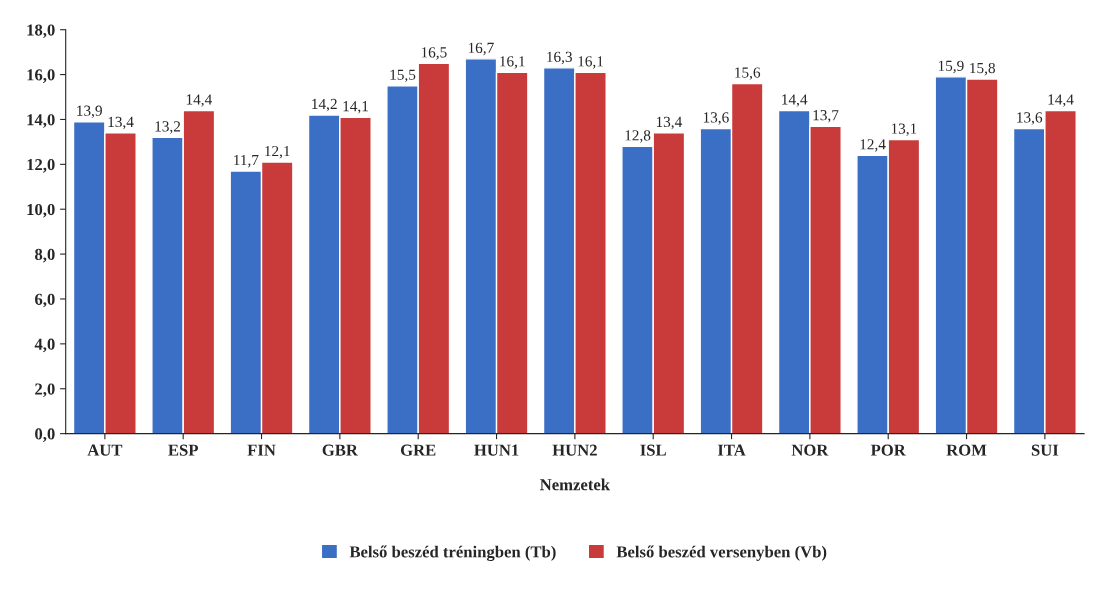 Image resolution: width=1095 pixels, height=594 pixels. What do you see at coordinates (638, 136) in the screenshot?
I see `data-label: 12,8` at bounding box center [638, 136].